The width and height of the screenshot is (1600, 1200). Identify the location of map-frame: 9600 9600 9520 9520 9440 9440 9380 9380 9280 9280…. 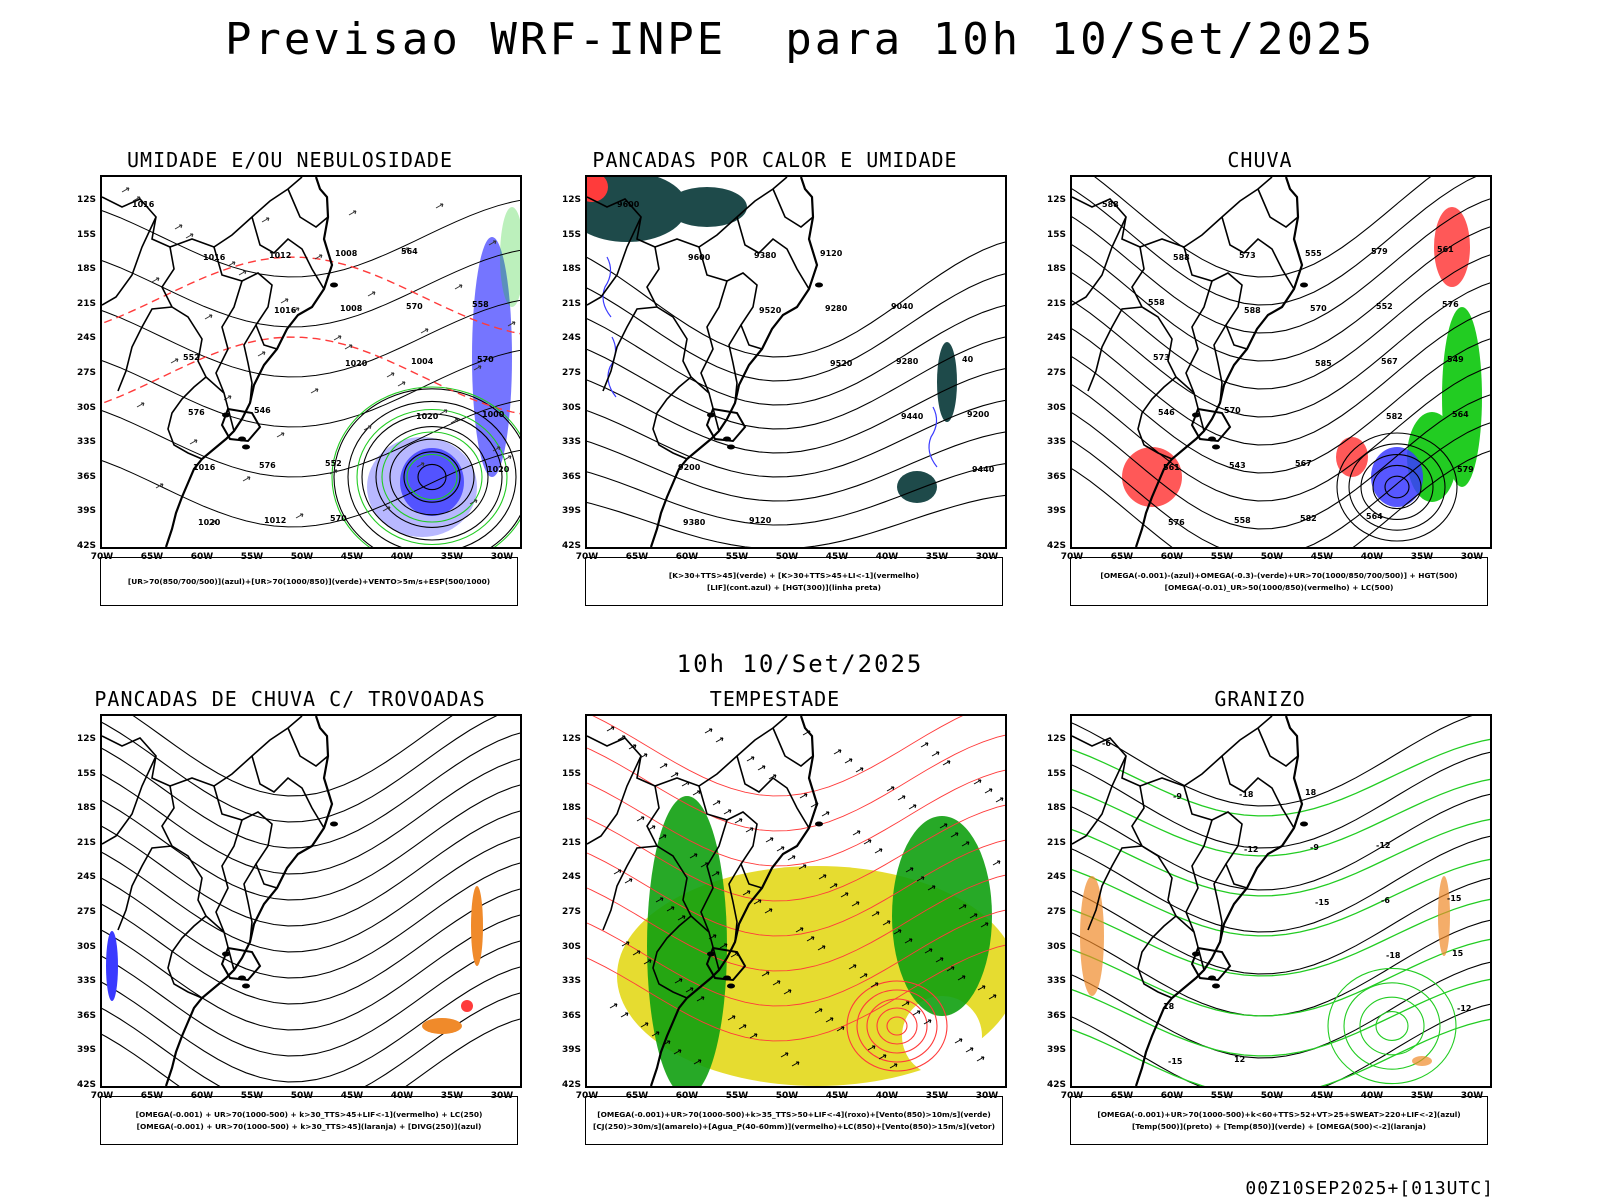
(796, 362).